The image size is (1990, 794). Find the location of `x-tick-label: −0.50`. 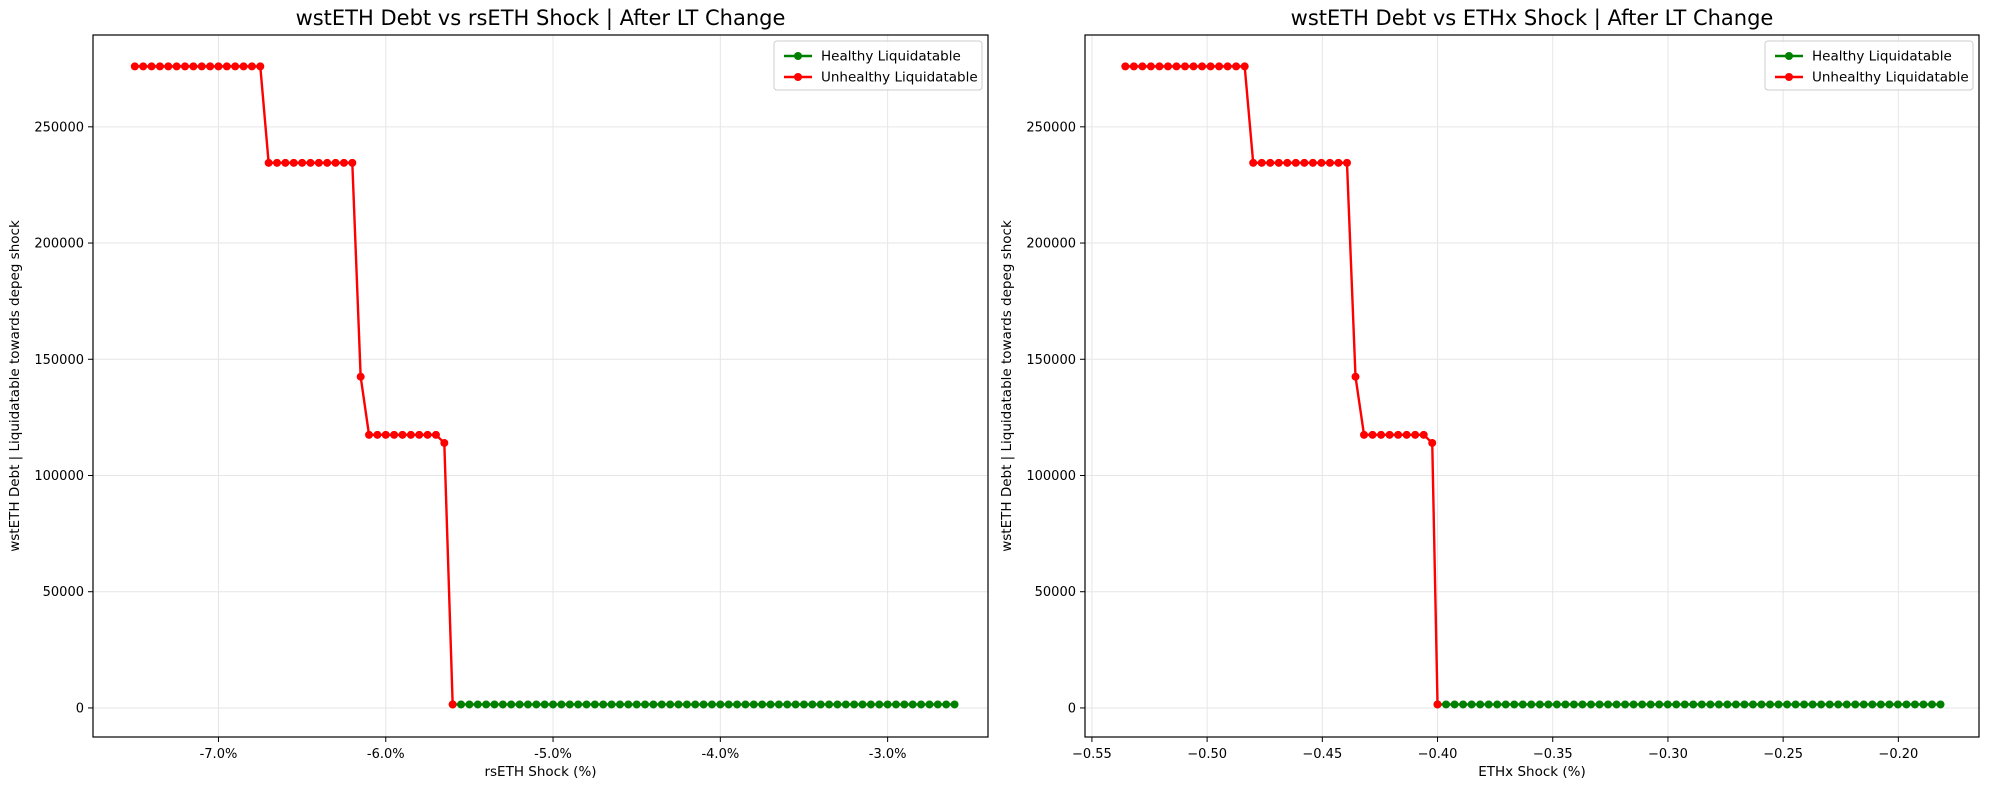

x-tick-label: −0.50 is located at coordinates (1207, 754).